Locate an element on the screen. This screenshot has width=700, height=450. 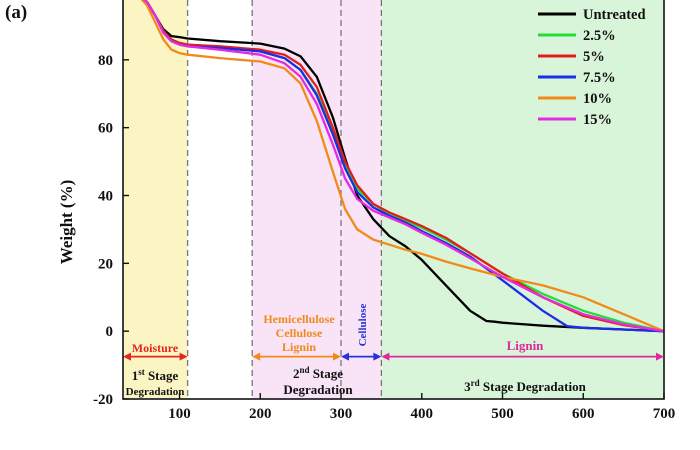
x-tick-label-200: 200 is located at coordinates (260, 414).